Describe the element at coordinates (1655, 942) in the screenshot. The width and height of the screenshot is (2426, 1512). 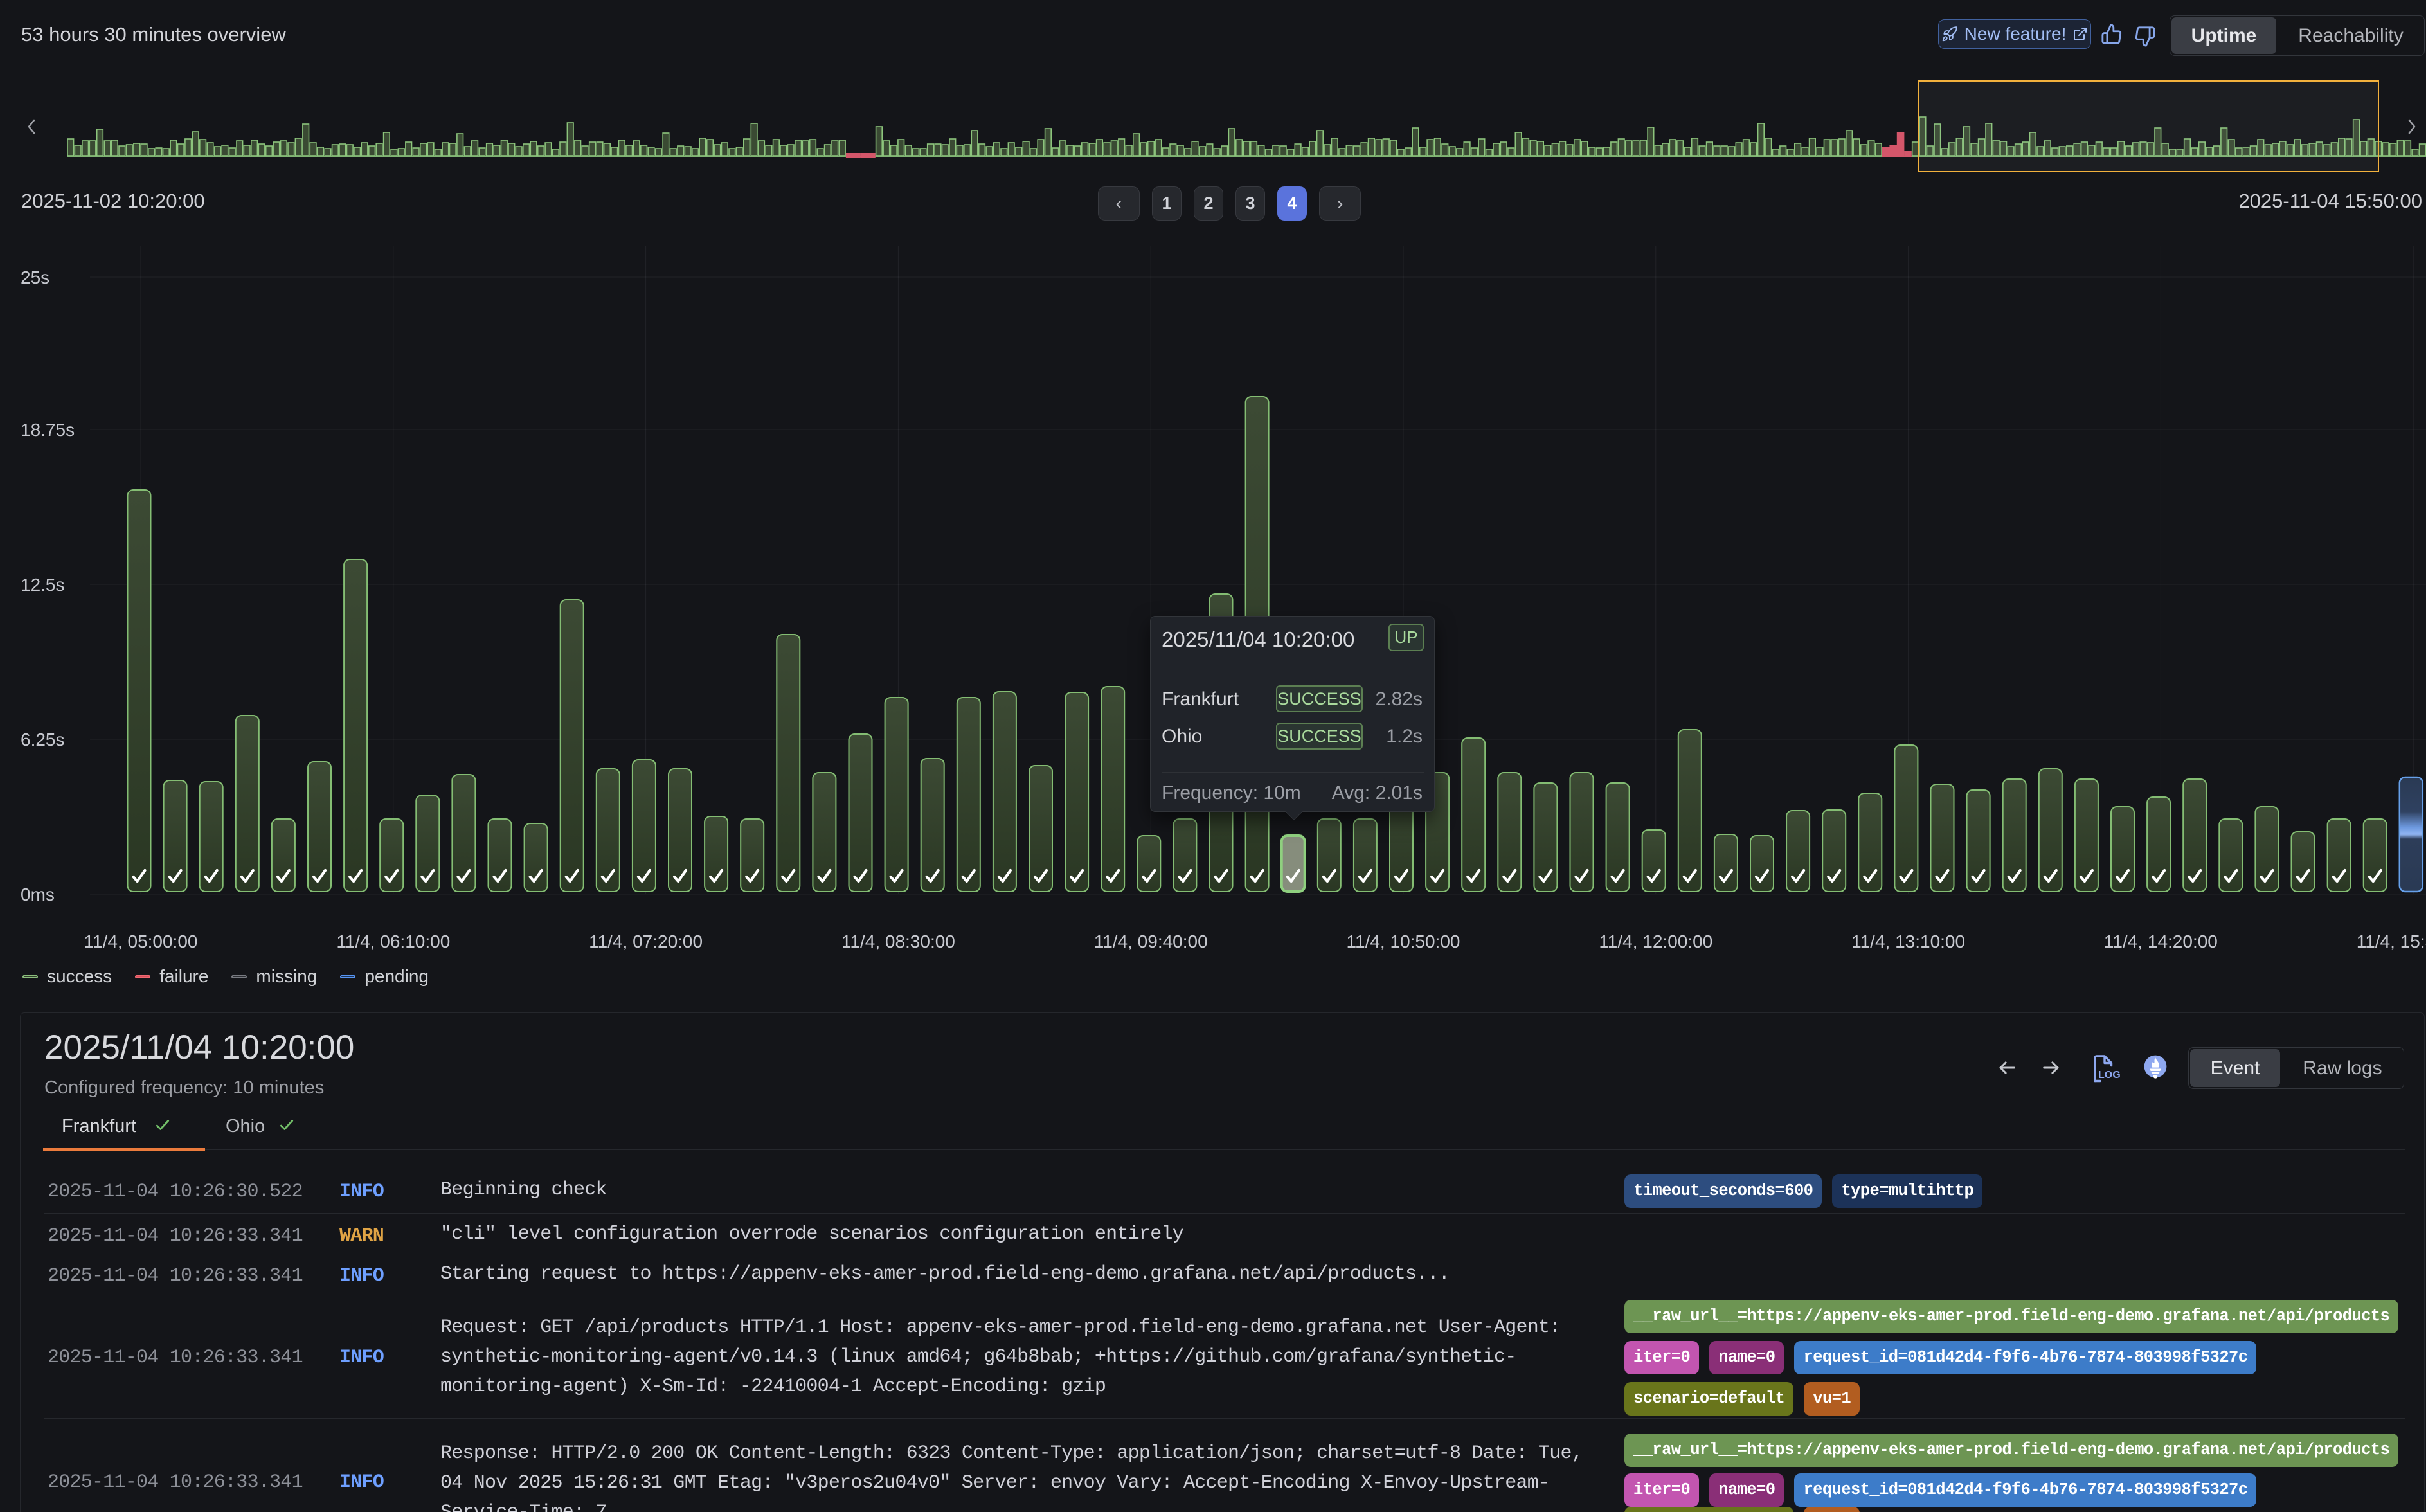
I see `svg-text: 11/4, 12:00:00` at that location.